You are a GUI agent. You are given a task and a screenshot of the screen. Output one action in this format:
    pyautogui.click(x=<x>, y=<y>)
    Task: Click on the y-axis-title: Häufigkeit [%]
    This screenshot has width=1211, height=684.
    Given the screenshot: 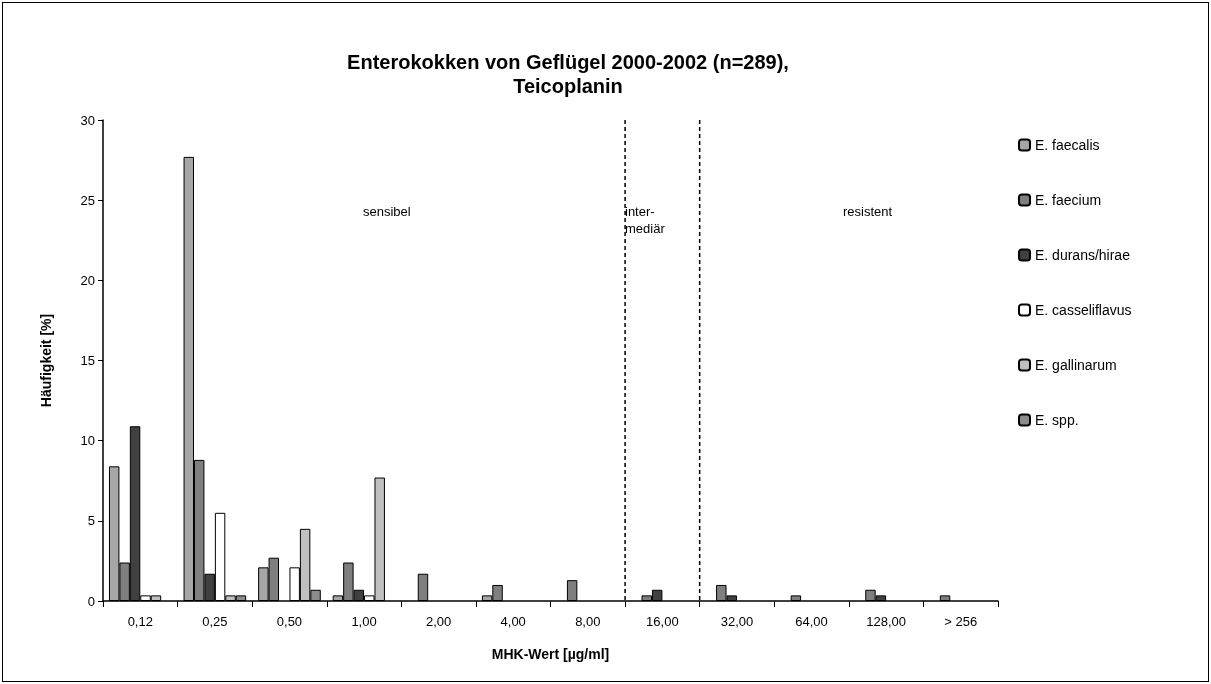 What is the action you would take?
    pyautogui.click(x=46, y=360)
    